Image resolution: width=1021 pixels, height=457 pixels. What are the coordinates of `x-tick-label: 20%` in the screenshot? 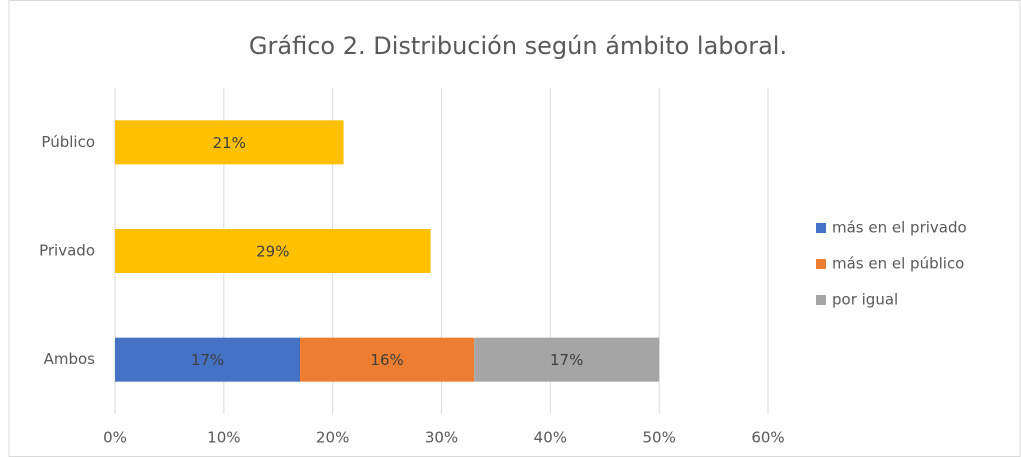 It's located at (332, 438).